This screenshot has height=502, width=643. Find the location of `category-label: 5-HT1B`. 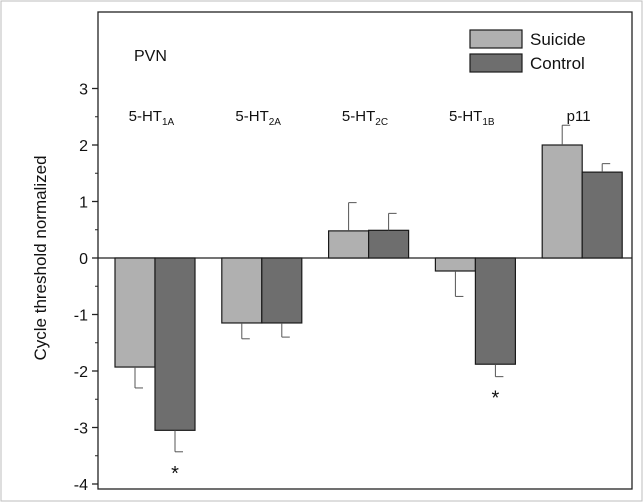

category-label: 5-HT1B is located at coordinates (472, 118).